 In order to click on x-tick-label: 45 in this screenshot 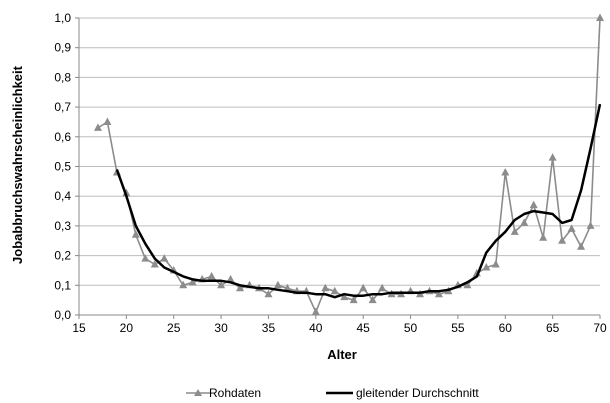, I will do `click(364, 328)`.